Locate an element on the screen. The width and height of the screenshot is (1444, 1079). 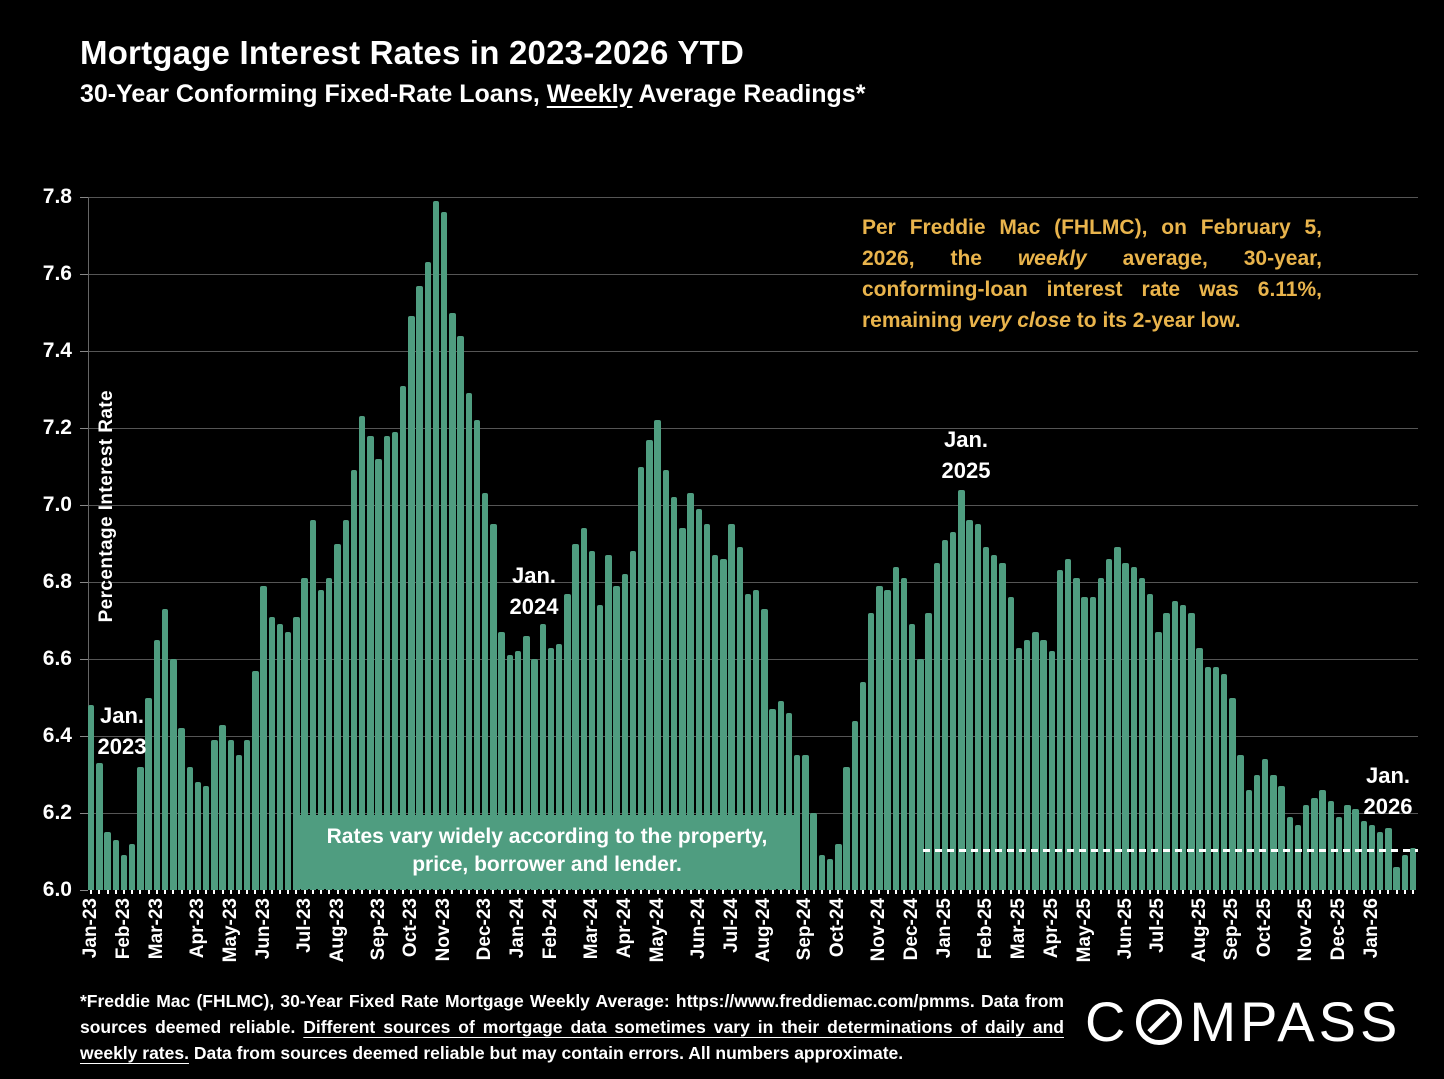
y-tick-label: 6.2 is located at coordinates (57, 812).